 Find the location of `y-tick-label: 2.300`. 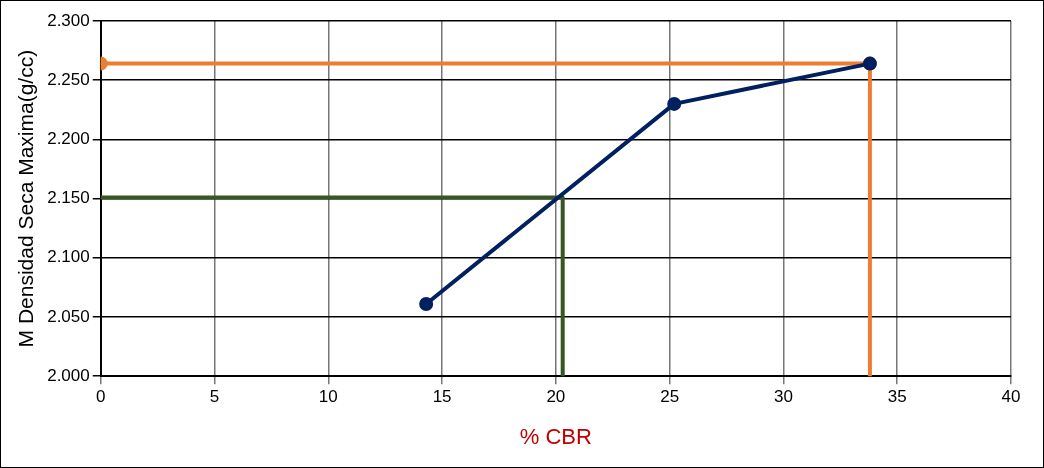

y-tick-label: 2.300 is located at coordinates (68, 20).